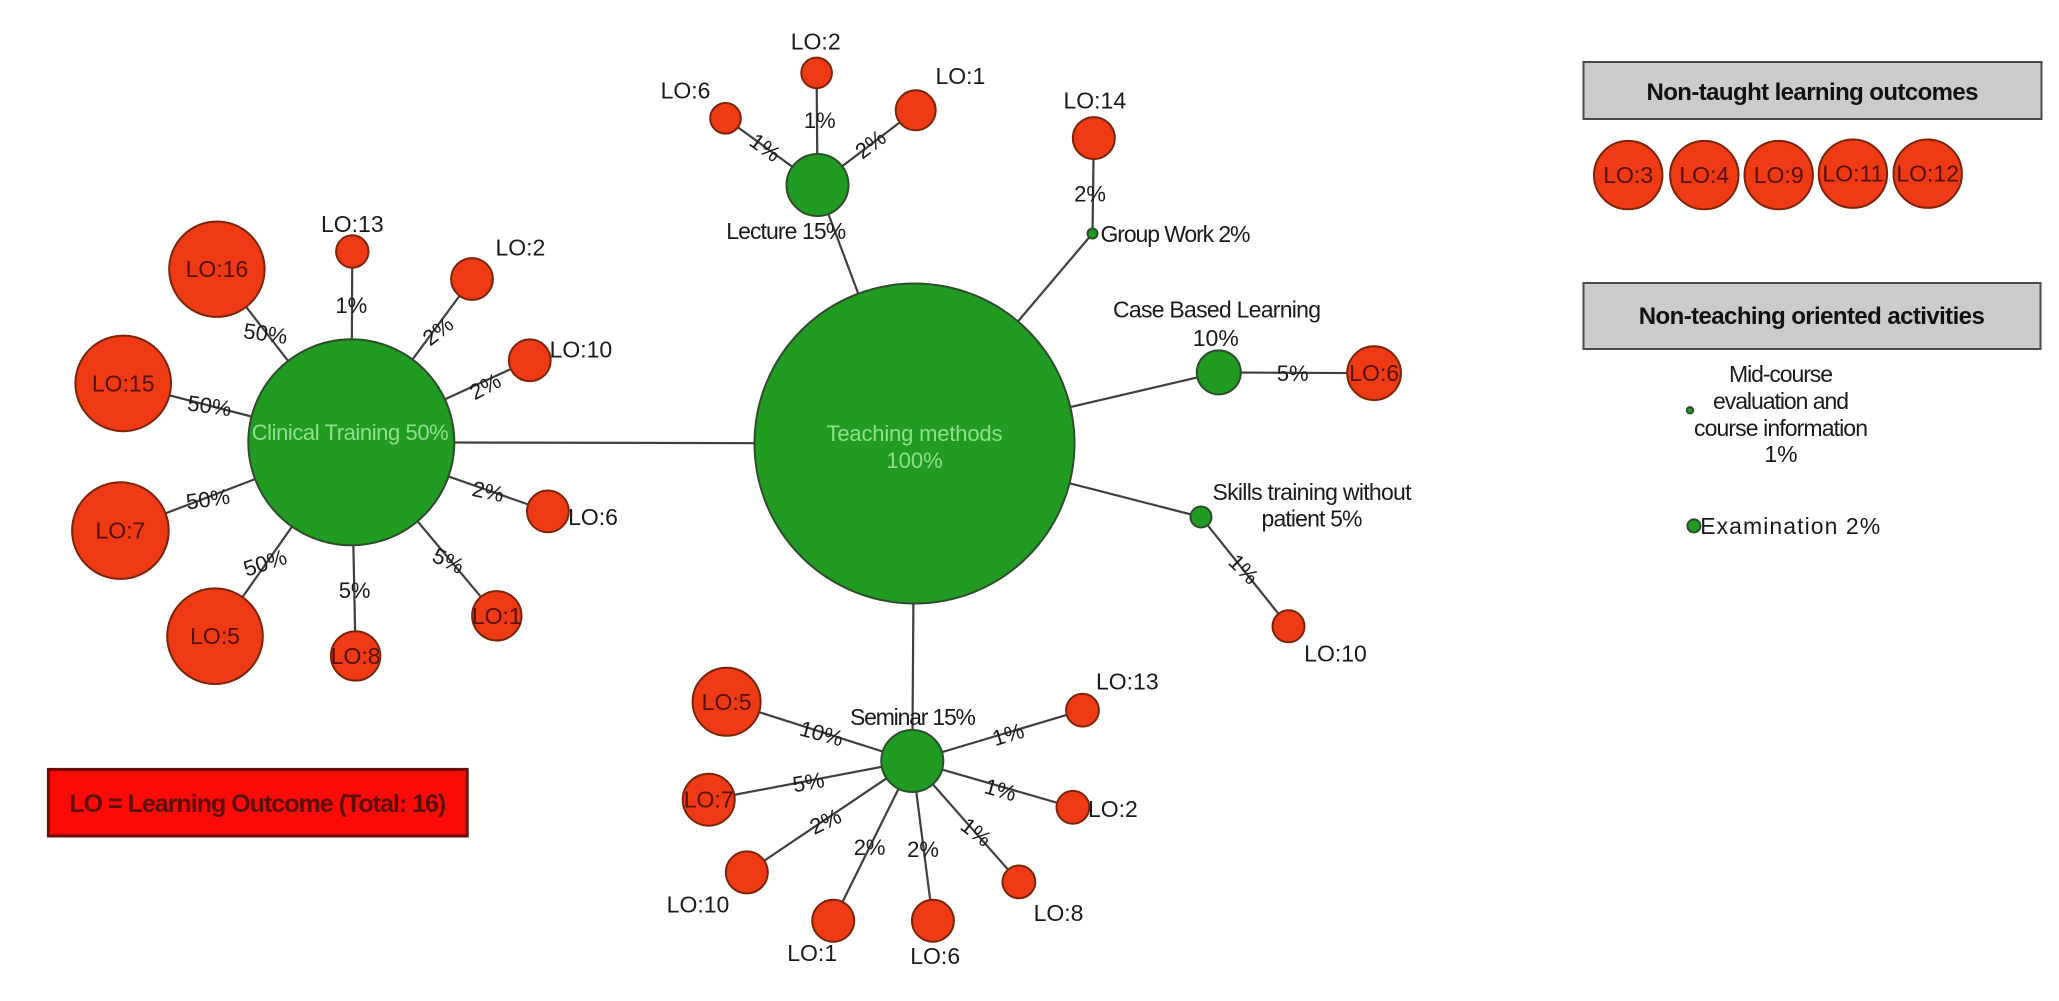 The image size is (2059, 1001). Describe the element at coordinates (1217, 309) in the screenshot. I see `svg-text: Case Based Learning` at that location.